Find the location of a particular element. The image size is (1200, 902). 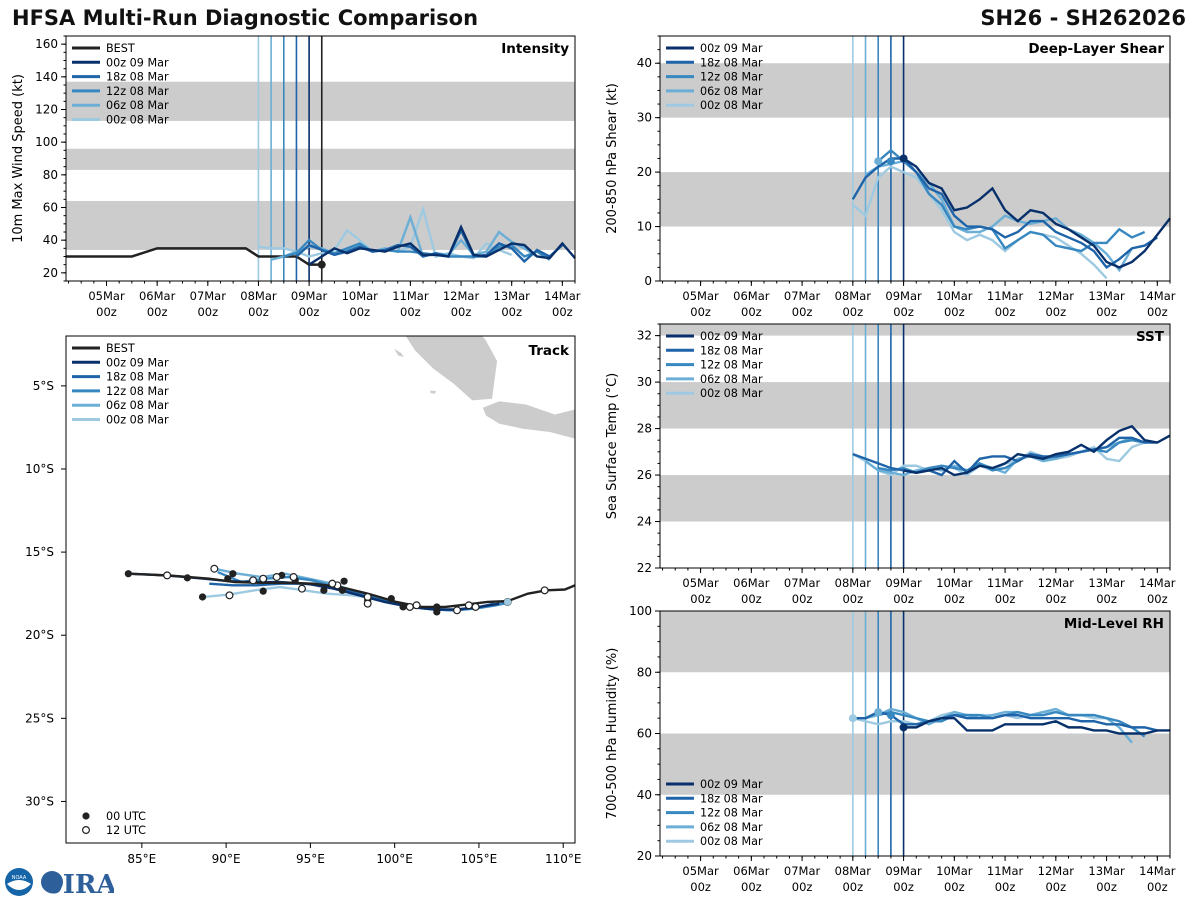

cira-globe-icon is located at coordinates (52, 882).